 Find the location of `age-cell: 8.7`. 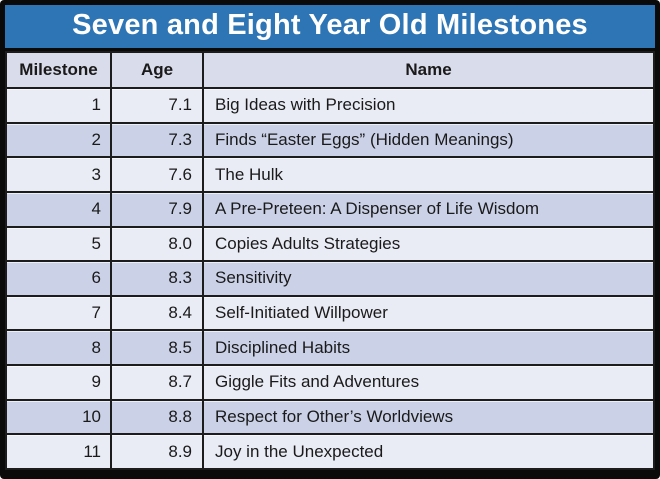

age-cell: 8.7 is located at coordinates (157, 382).